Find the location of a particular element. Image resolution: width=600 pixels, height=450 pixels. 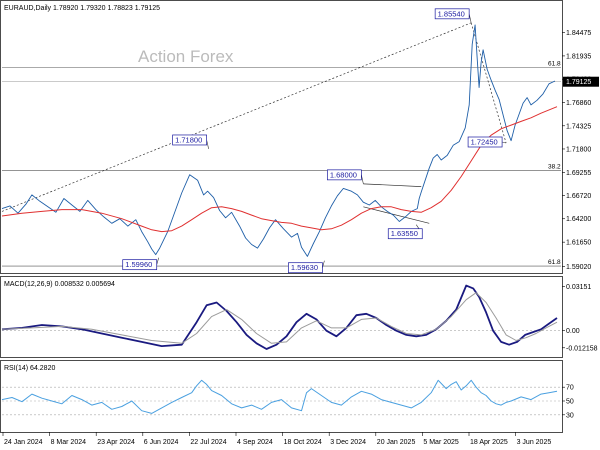

y-tick-label: 70 is located at coordinates (570, 388).